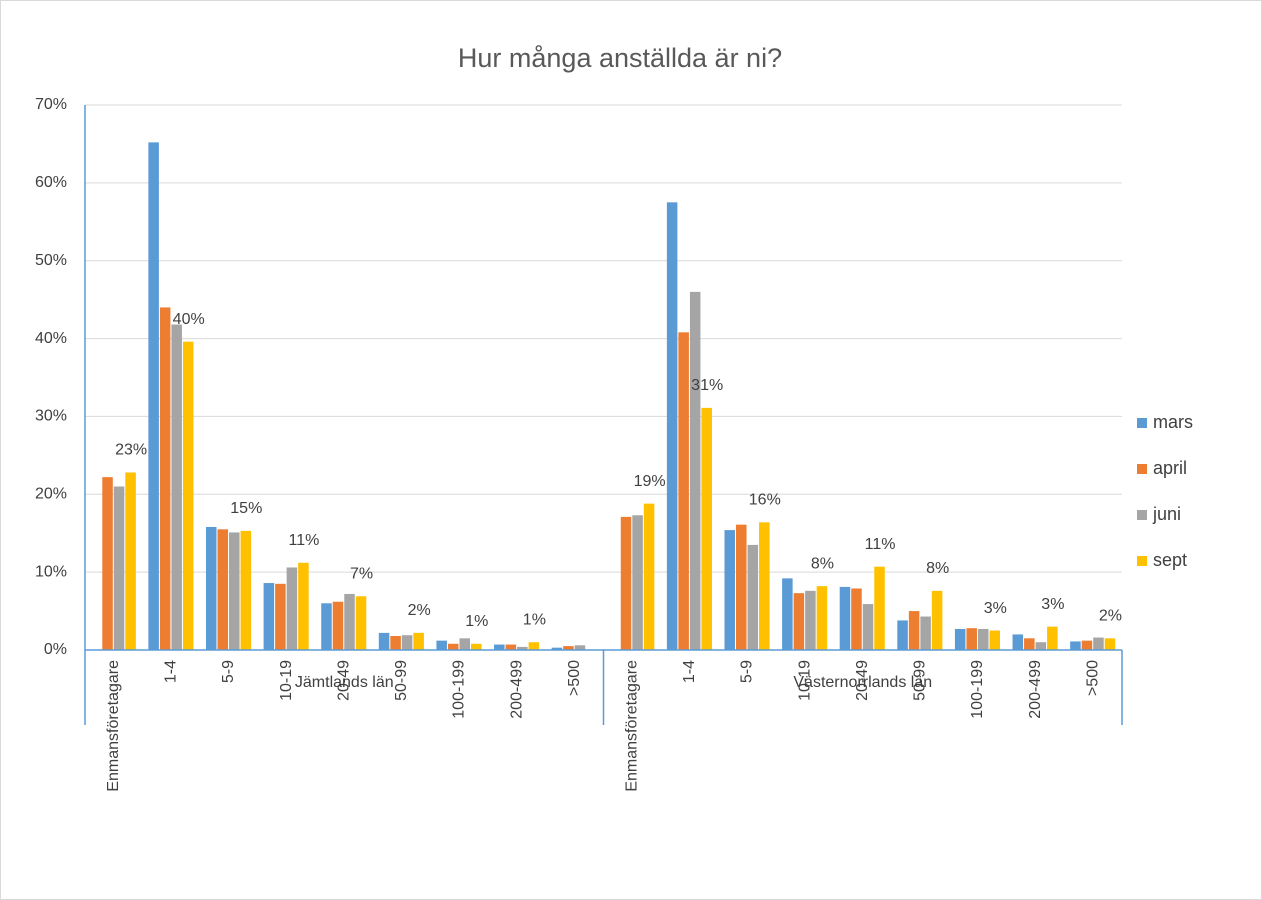  What do you see at coordinates (361, 573) in the screenshot?
I see `data-label: 7%` at bounding box center [361, 573].